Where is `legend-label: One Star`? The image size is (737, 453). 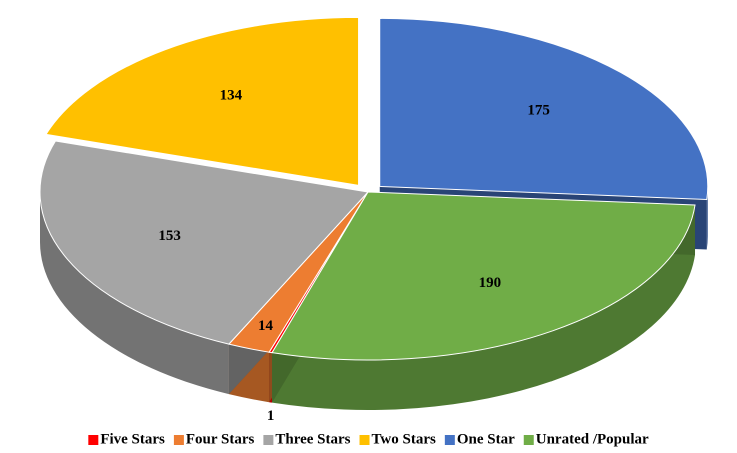 legend-label: One Star is located at coordinates (486, 439).